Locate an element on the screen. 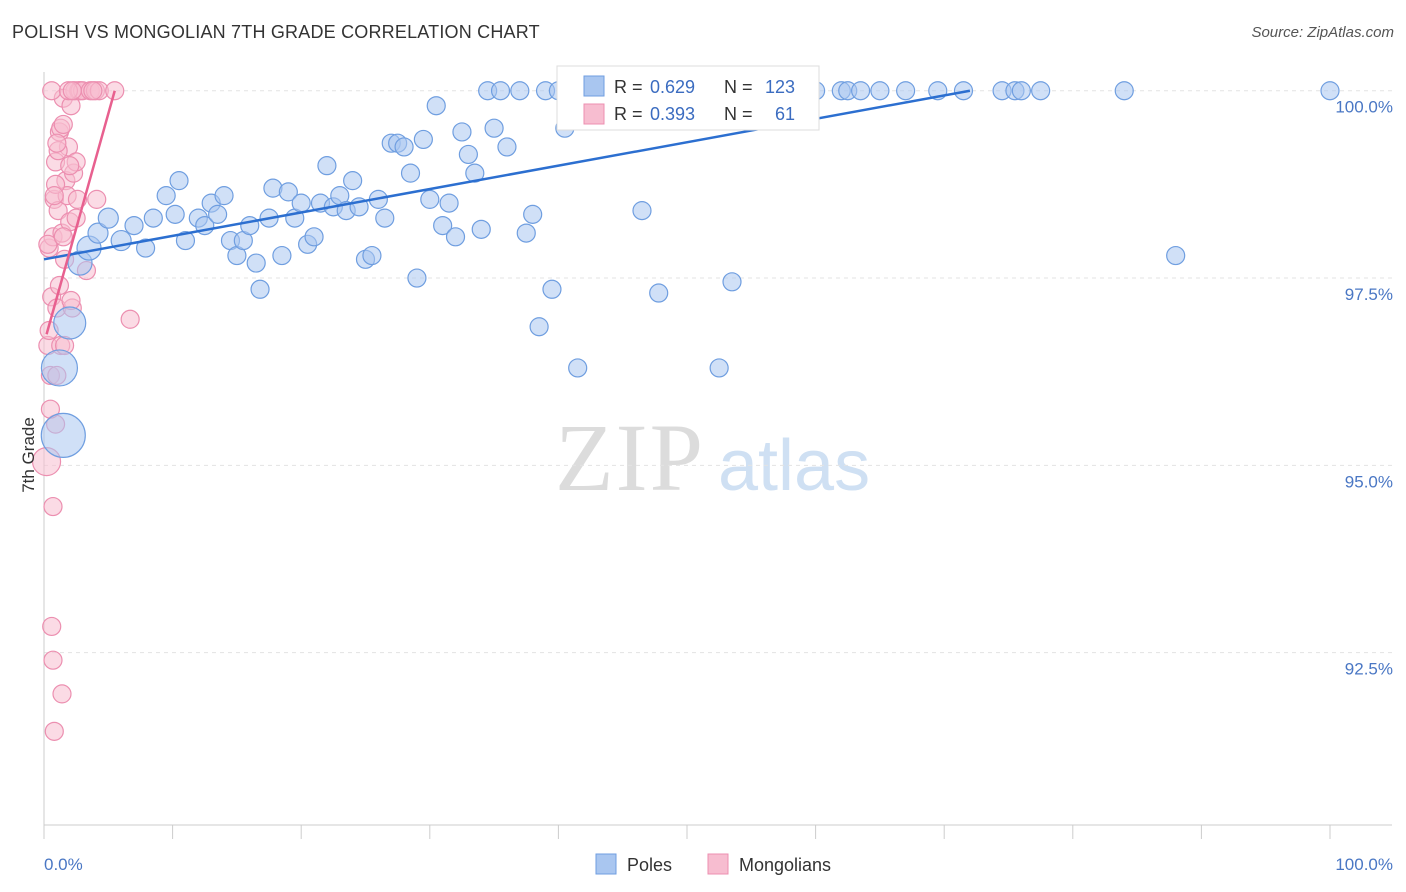 This screenshot has height=892, width=1406. y-axis-label: 7th Grade is located at coordinates (28, 455).